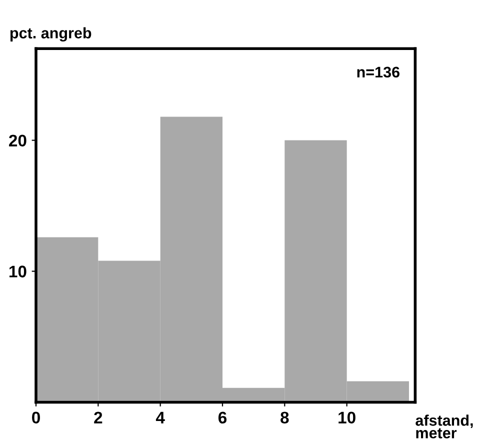  What do you see at coordinates (222, 418) in the screenshot?
I see `x-tick-label: 6` at bounding box center [222, 418].